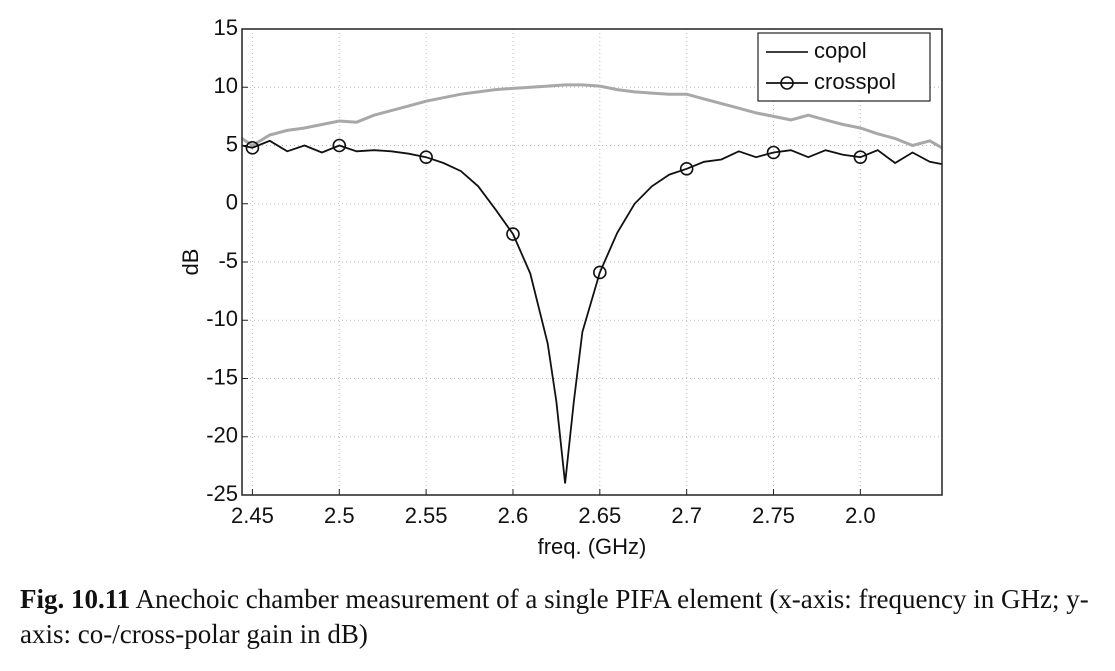 The image size is (1115, 671). I want to click on x-tick-label: 2.45, so click(252, 515).